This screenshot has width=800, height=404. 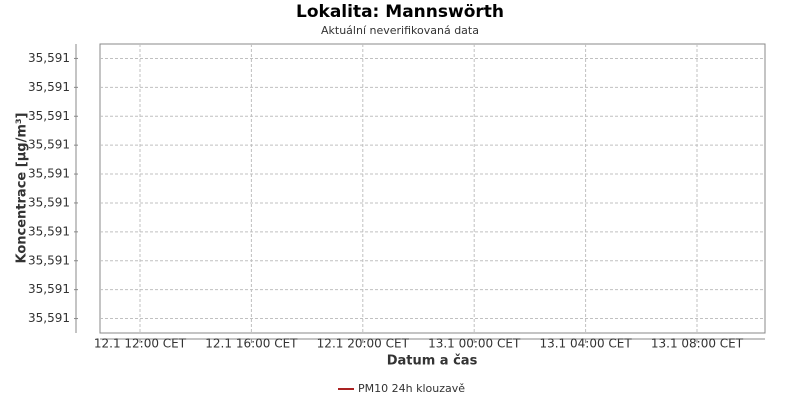 What do you see at coordinates (697, 344) in the screenshot?
I see `x-tick-label: 13.1 08:00 CET` at bounding box center [697, 344].